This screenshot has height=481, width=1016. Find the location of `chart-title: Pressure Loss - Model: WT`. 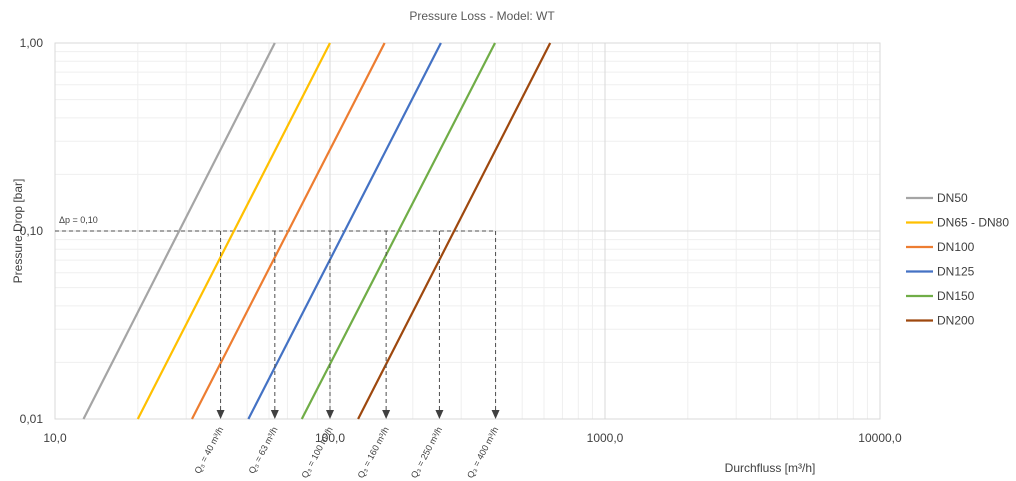

chart-title: Pressure Loss - Model: WT is located at coordinates (482, 16).